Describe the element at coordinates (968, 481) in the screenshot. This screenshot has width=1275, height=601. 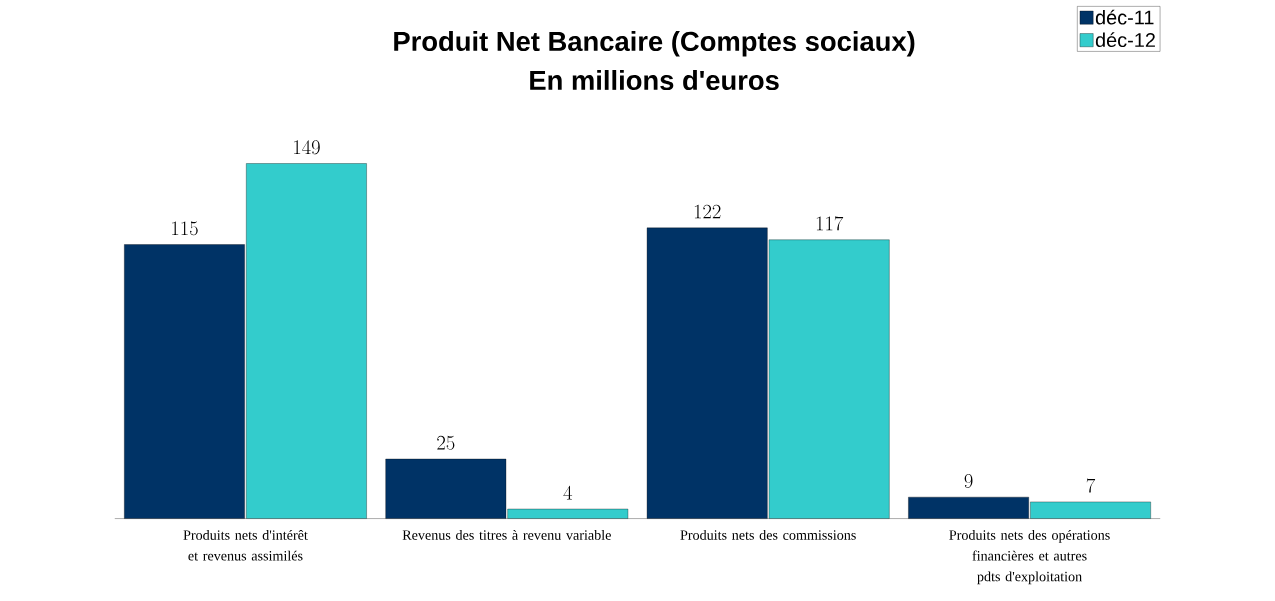
I see `data-label: 9` at that location.